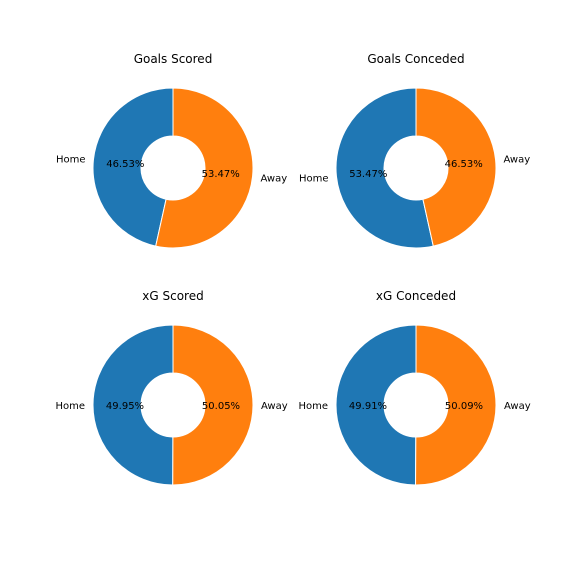 The image size is (576, 576). Describe the element at coordinates (173, 59) in the screenshot. I see `chart-title: Goals Scored` at that location.